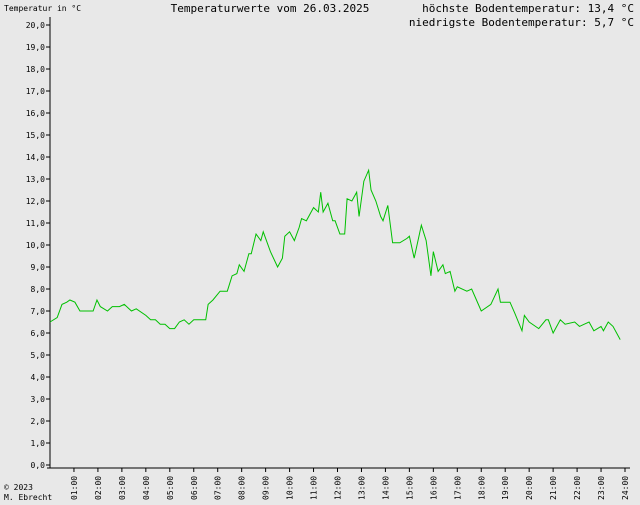 The height and width of the screenshot is (505, 640). Describe the element at coordinates (35, 25) in the screenshot. I see `y-tick-label: 20,0` at that location.